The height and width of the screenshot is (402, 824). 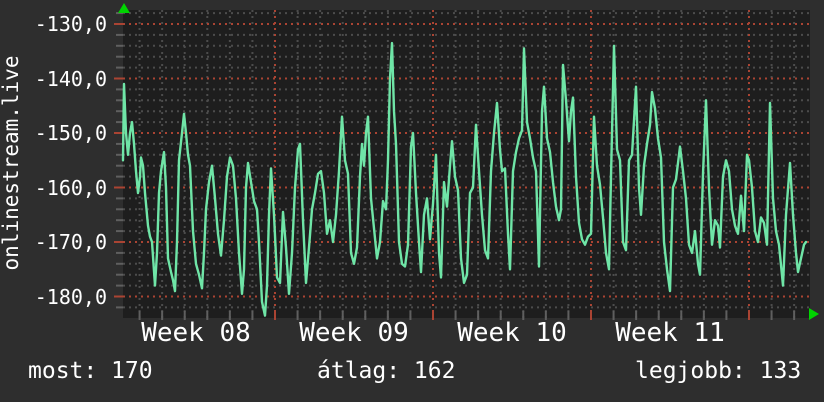 I want to click on y-axis-label: -130,0, so click(x=70, y=24).